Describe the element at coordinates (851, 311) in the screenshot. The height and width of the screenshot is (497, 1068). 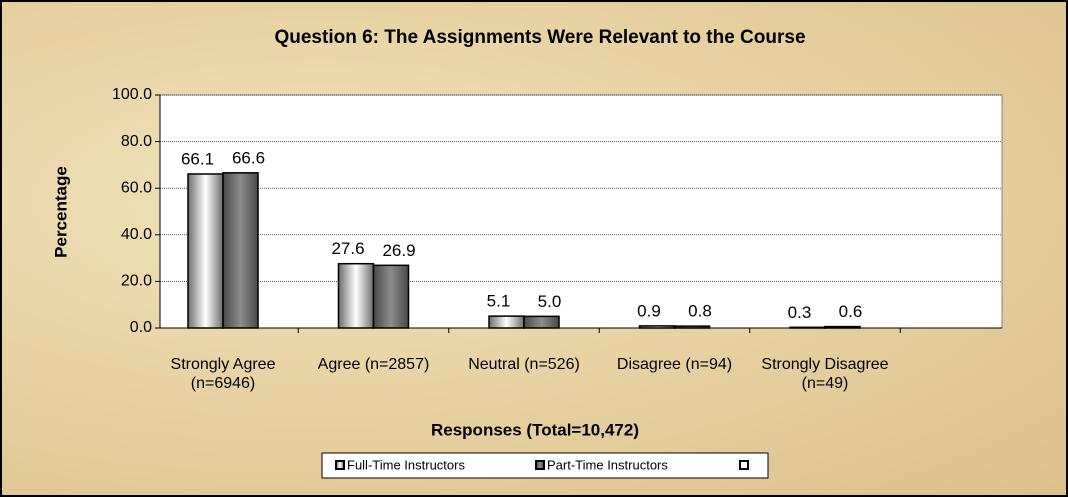
I see `data-label: 0.6` at that location.